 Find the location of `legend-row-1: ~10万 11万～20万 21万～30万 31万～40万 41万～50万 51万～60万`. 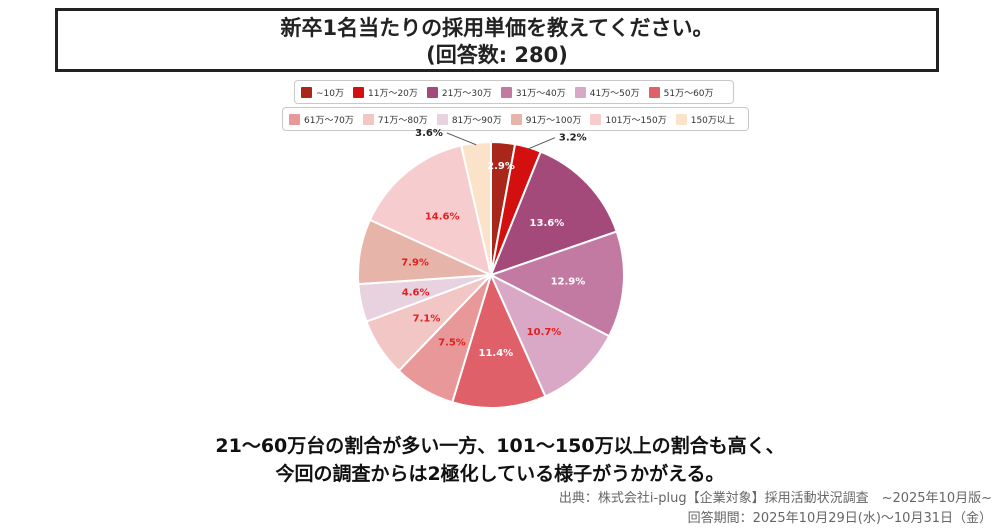

legend-row-1: ~10万 11万～20万 21万～30万 31万～40万 41万～50万 51万～60万 is located at coordinates (514, 92).